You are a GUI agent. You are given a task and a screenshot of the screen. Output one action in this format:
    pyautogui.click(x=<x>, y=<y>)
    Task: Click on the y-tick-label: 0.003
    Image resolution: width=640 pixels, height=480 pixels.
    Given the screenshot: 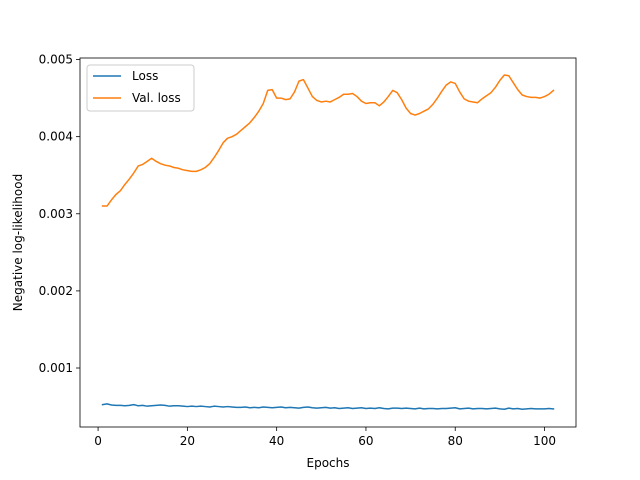 What is the action you would take?
    pyautogui.click(x=56, y=214)
    